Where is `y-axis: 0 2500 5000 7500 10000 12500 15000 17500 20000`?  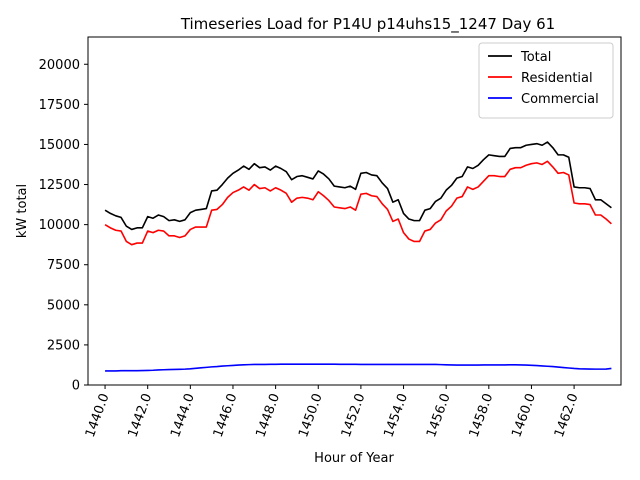 y-axis: 0 2500 5000 7500 10000 12500 15000 17500 20000 is located at coordinates (63, 226).